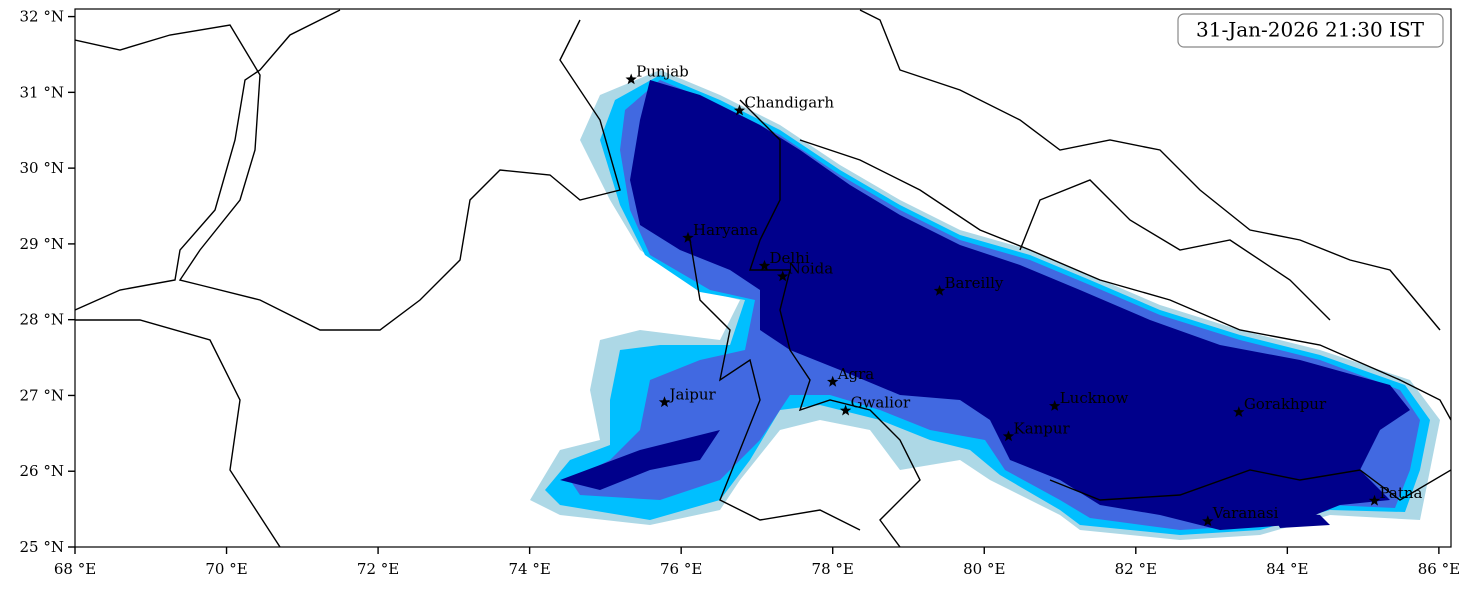  What do you see at coordinates (1245, 513) in the screenshot?
I see `city-label: Varanasi` at bounding box center [1245, 513].